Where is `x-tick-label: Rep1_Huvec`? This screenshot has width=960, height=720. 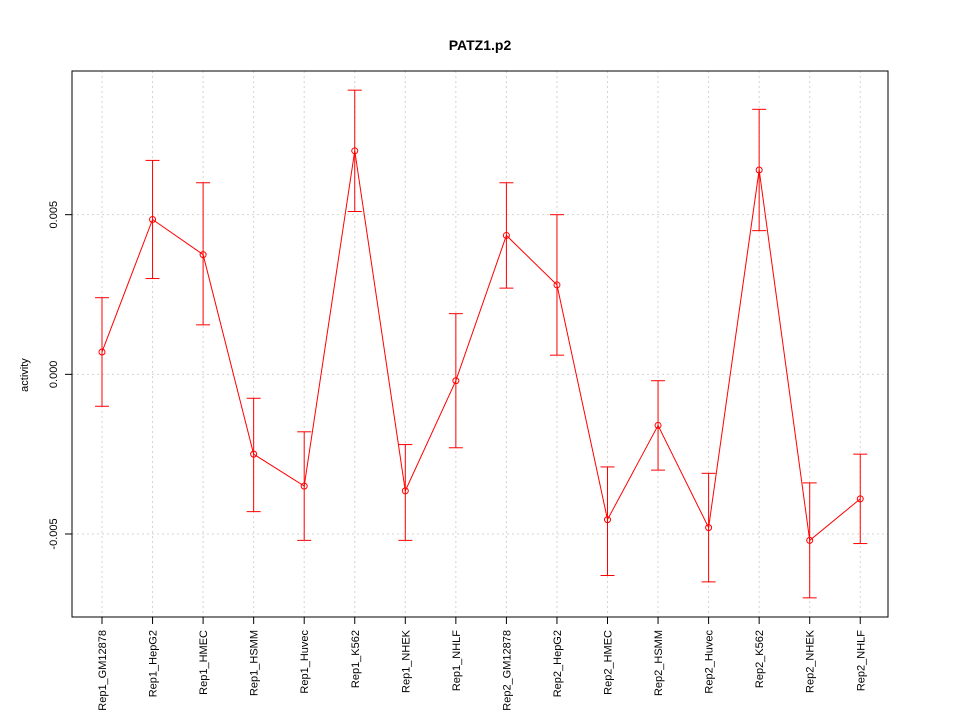 x-tick-label: Rep1_Huvec is located at coordinates (305, 662).